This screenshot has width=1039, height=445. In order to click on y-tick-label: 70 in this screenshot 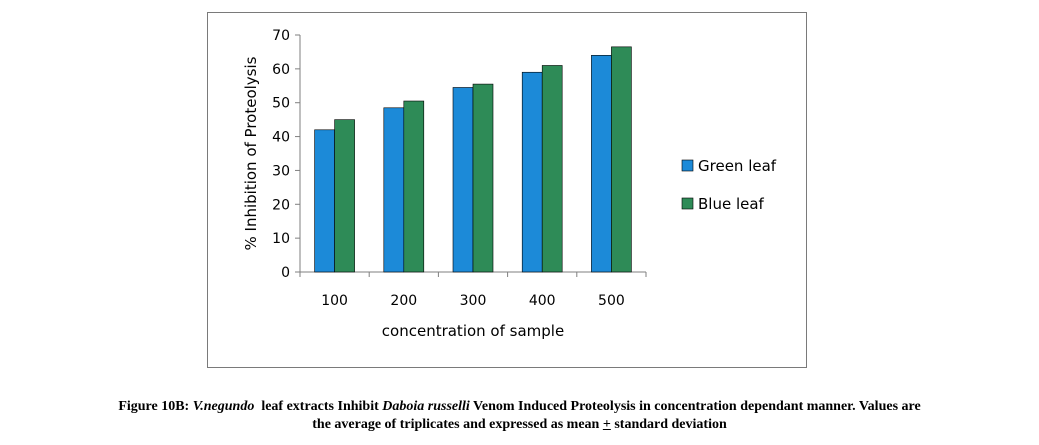, I will do `click(281, 36)`.